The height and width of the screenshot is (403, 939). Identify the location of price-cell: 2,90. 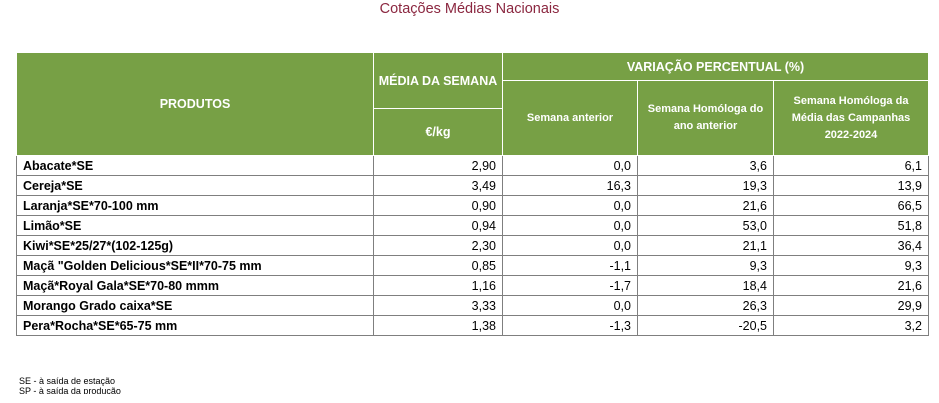
(438, 165).